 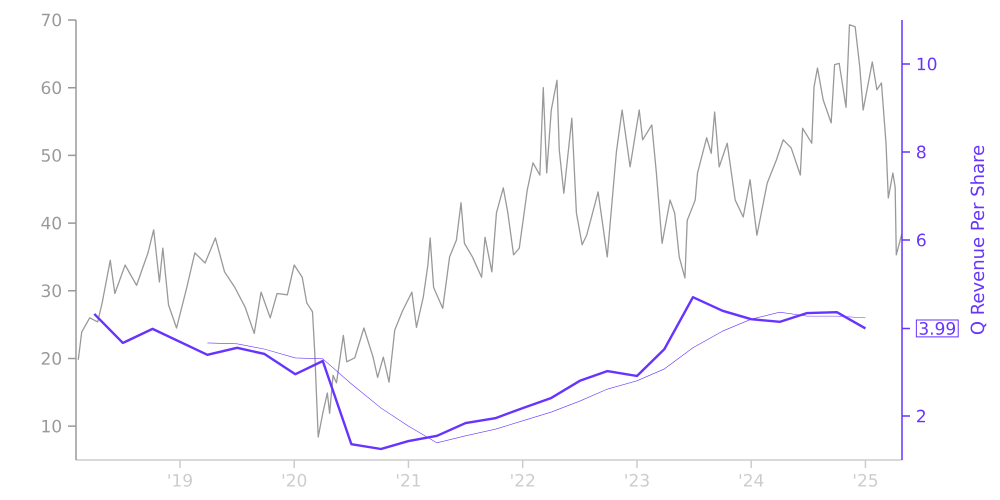 What do you see at coordinates (52, 20) in the screenshot?
I see `y-tick-label: 70` at bounding box center [52, 20].